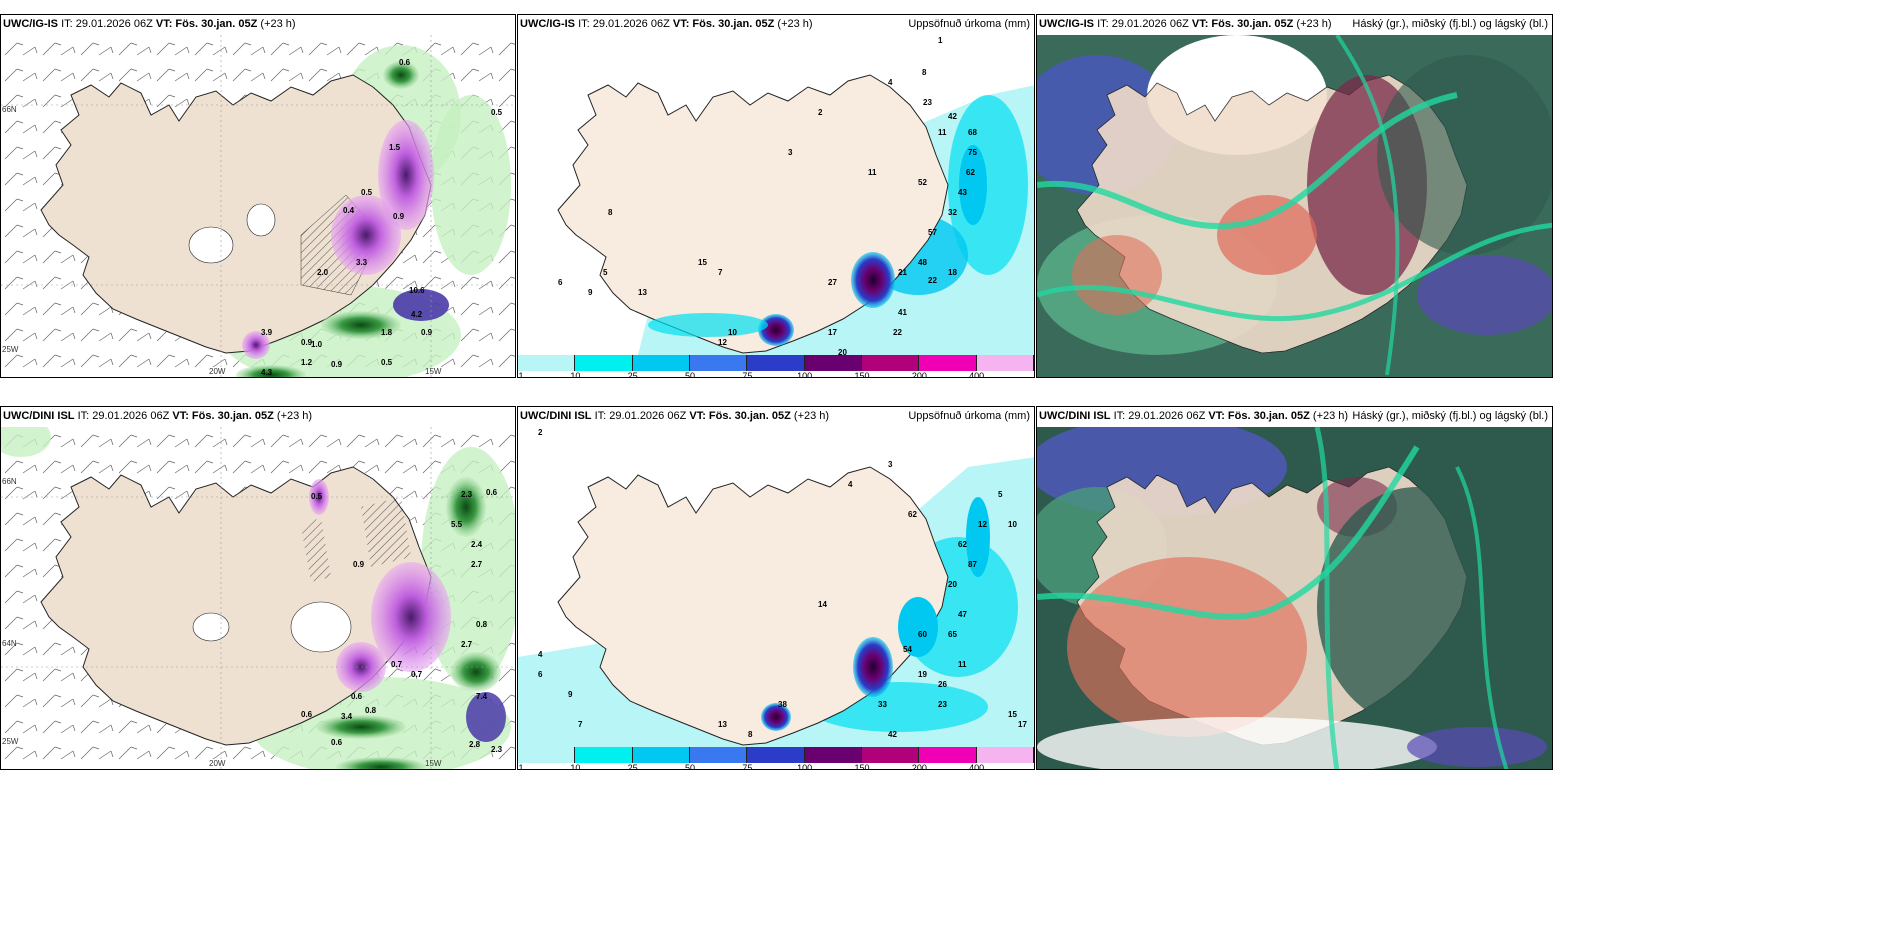 Image resolution: width=1900 pixels, height=950 pixels. I want to click on lat-label-64n: 64N, so click(9, 643).